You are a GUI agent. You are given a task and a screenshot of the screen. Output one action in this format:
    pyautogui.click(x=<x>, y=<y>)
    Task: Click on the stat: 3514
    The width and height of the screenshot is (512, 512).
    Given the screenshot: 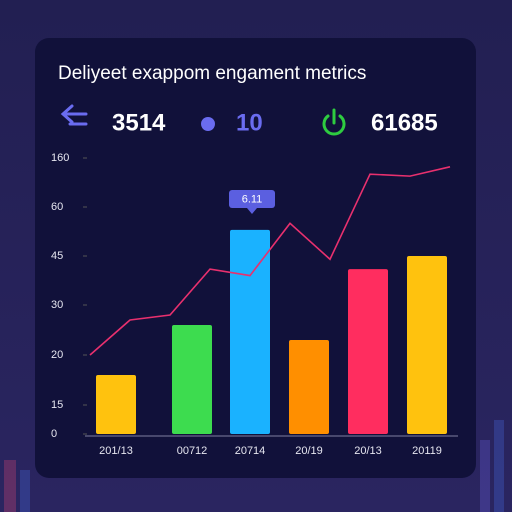 What is the action you would take?
    pyautogui.click(x=139, y=122)
    